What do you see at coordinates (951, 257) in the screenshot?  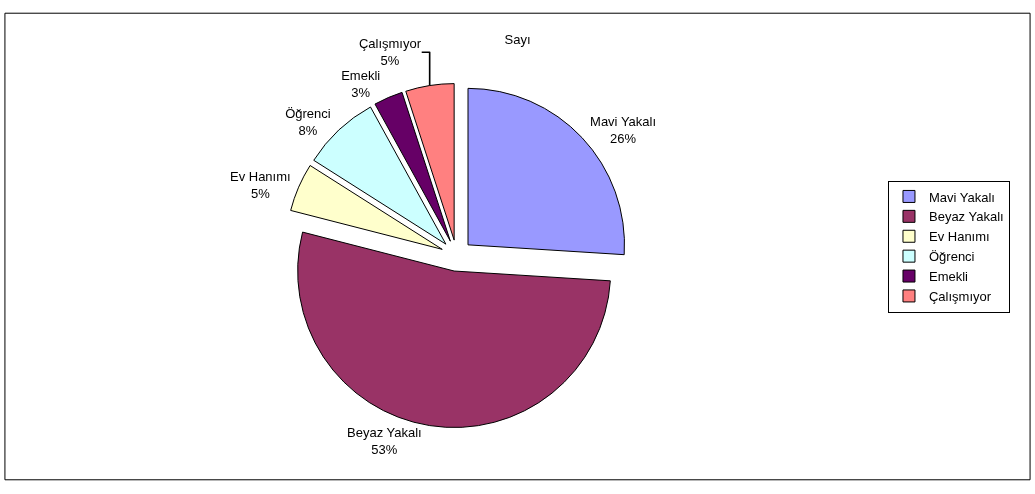 I see `legend-label: Öğrenci` at bounding box center [951, 257].